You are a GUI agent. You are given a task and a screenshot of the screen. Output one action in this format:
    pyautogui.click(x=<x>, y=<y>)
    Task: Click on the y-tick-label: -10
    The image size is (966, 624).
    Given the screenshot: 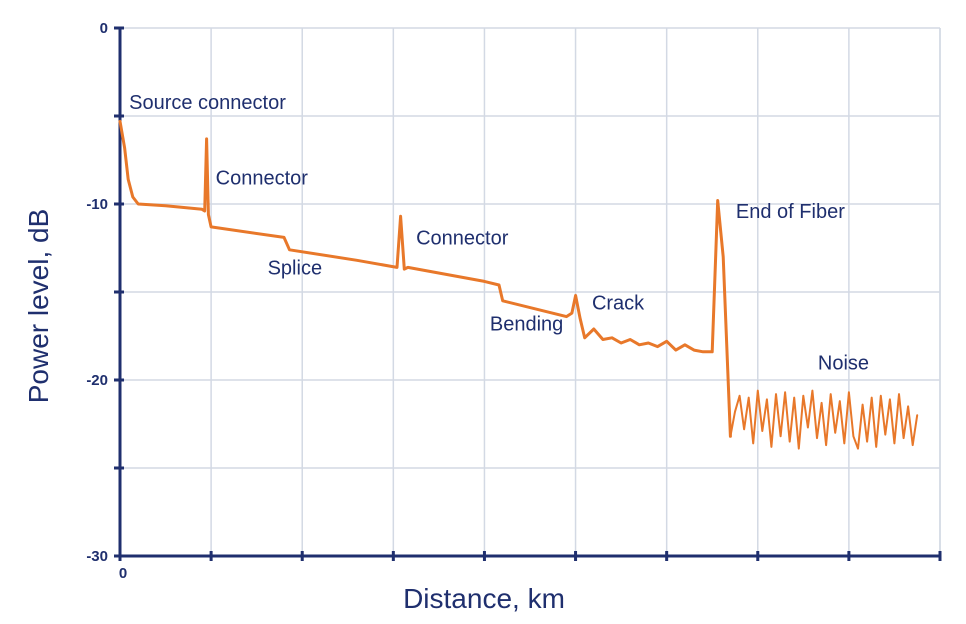 What is the action you would take?
    pyautogui.click(x=97, y=204)
    